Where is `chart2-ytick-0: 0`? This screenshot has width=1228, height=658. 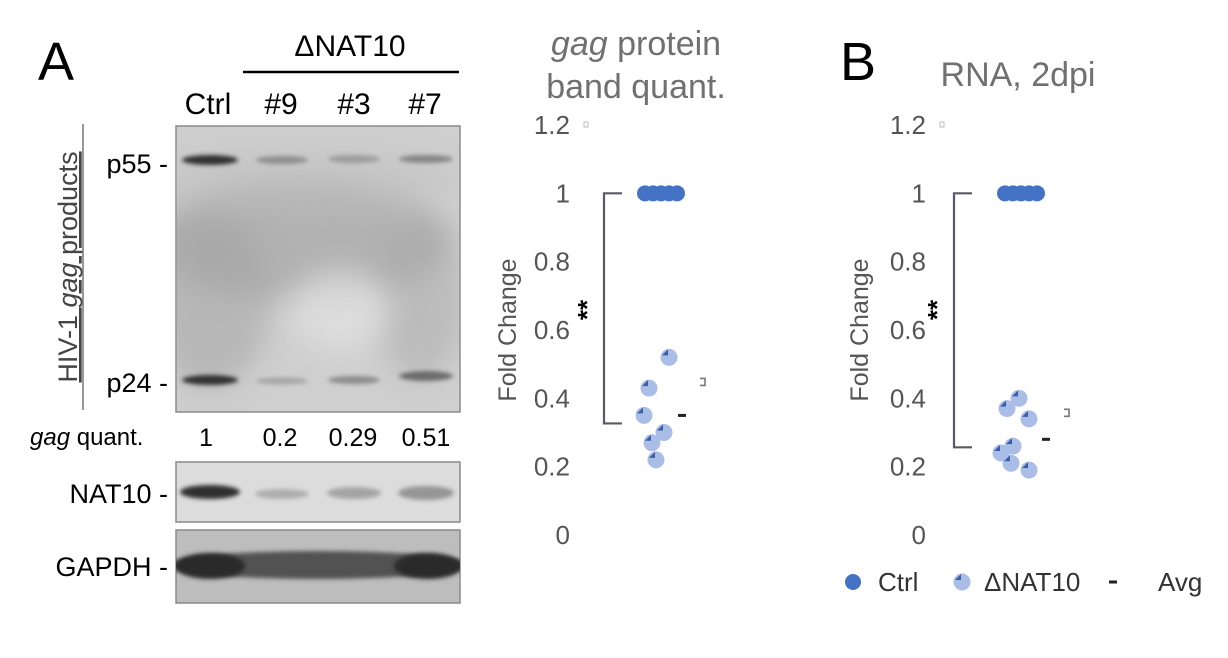
chart2-ytick-0: 0 is located at coordinates (919, 535).